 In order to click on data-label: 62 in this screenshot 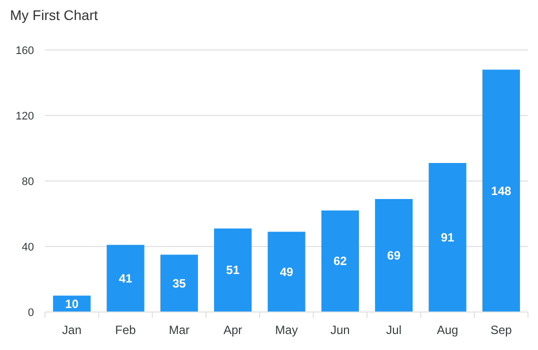, I will do `click(340, 261)`.